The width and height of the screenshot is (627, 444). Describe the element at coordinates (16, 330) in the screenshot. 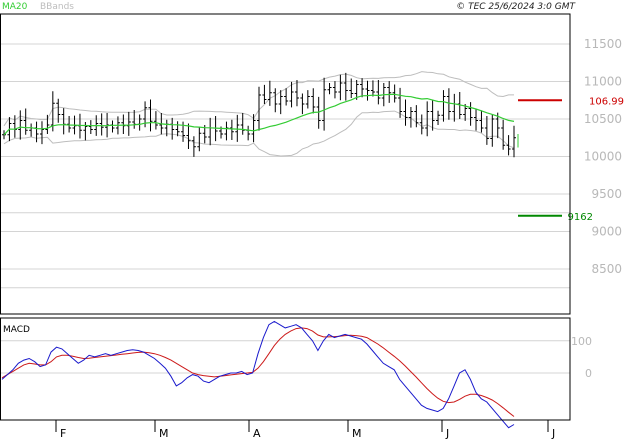

I see `macd-title: MACD` at that location.